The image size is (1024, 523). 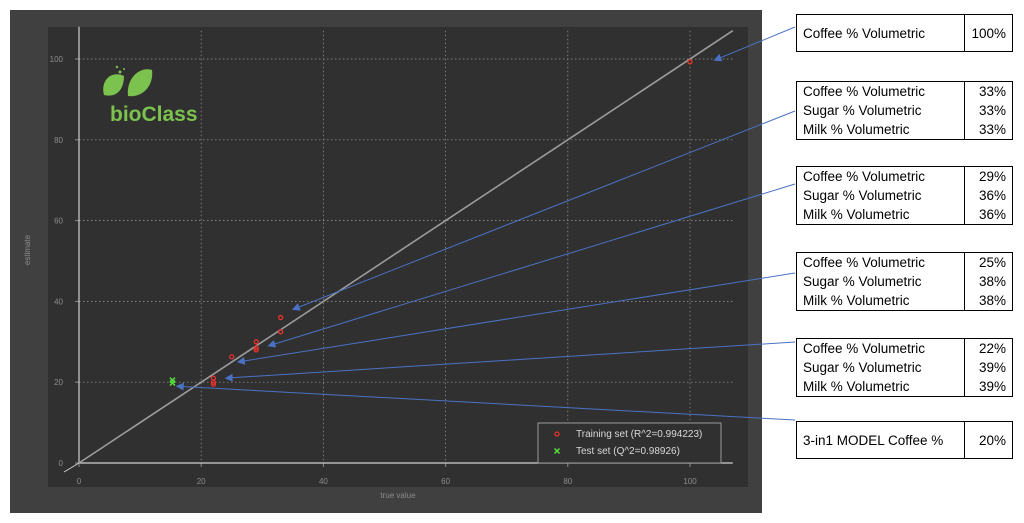 I want to click on y-tick-label: 40, so click(x=58, y=301).